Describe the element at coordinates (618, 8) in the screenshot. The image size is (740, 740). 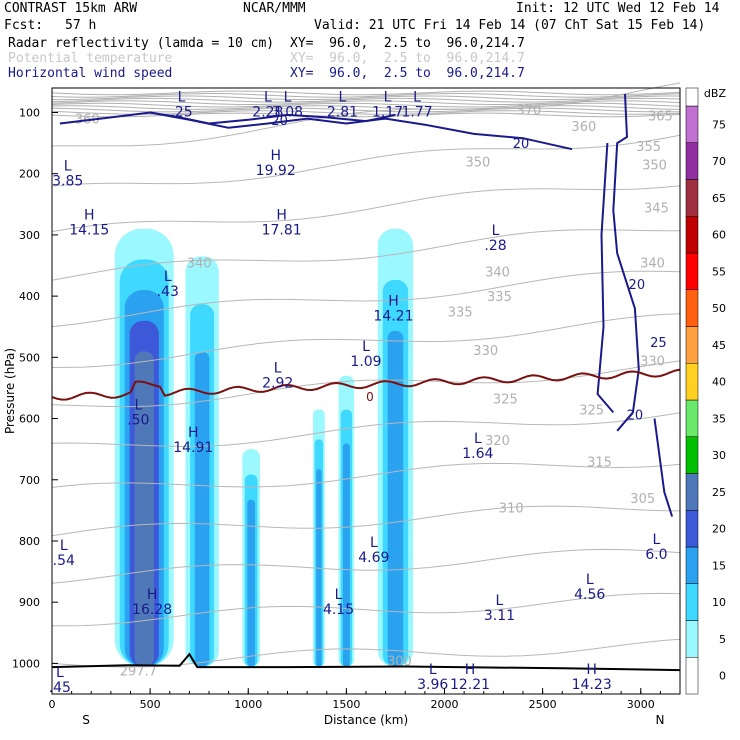
I see `init-time: Init: 12 UTC Wed 12 Feb 14` at that location.